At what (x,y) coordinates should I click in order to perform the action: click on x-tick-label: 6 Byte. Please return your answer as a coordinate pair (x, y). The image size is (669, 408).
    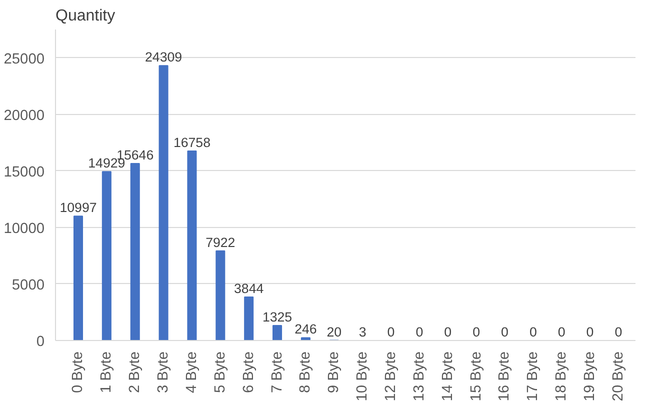
    Looking at the image, I should click on (248, 372).